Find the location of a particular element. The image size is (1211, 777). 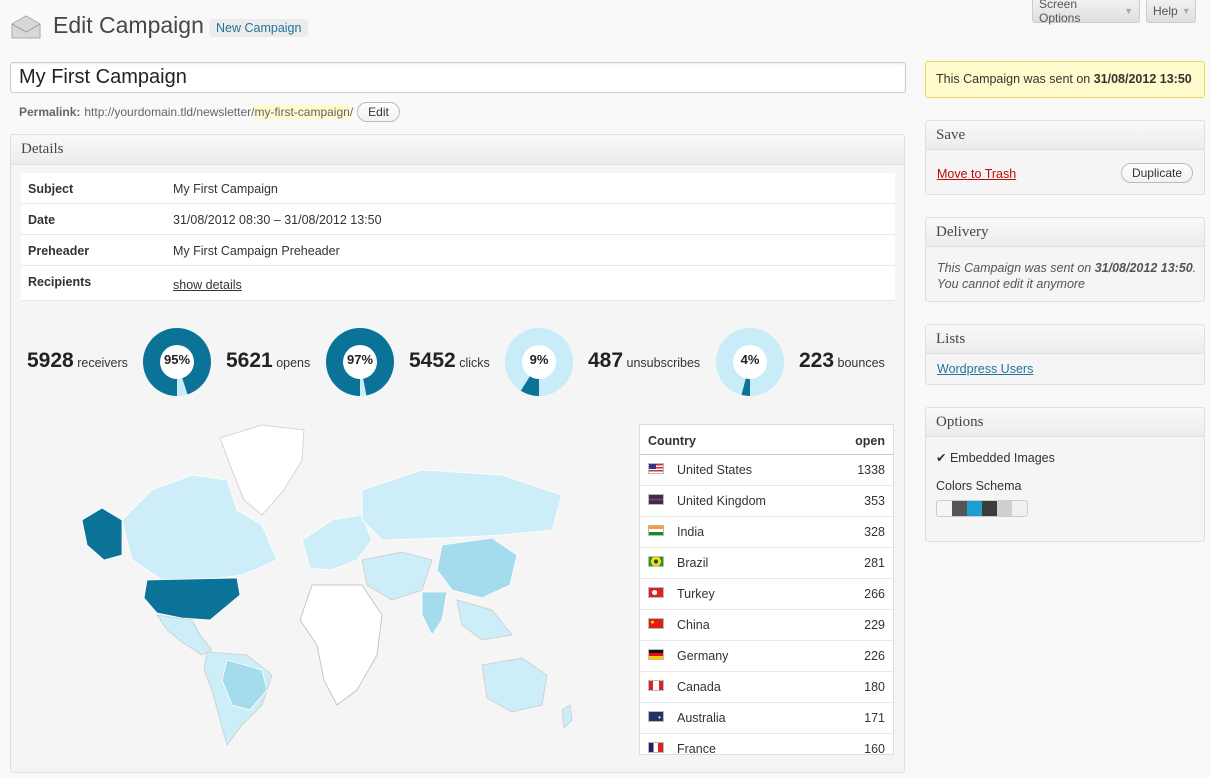

open-count: 180 is located at coordinates (874, 687).